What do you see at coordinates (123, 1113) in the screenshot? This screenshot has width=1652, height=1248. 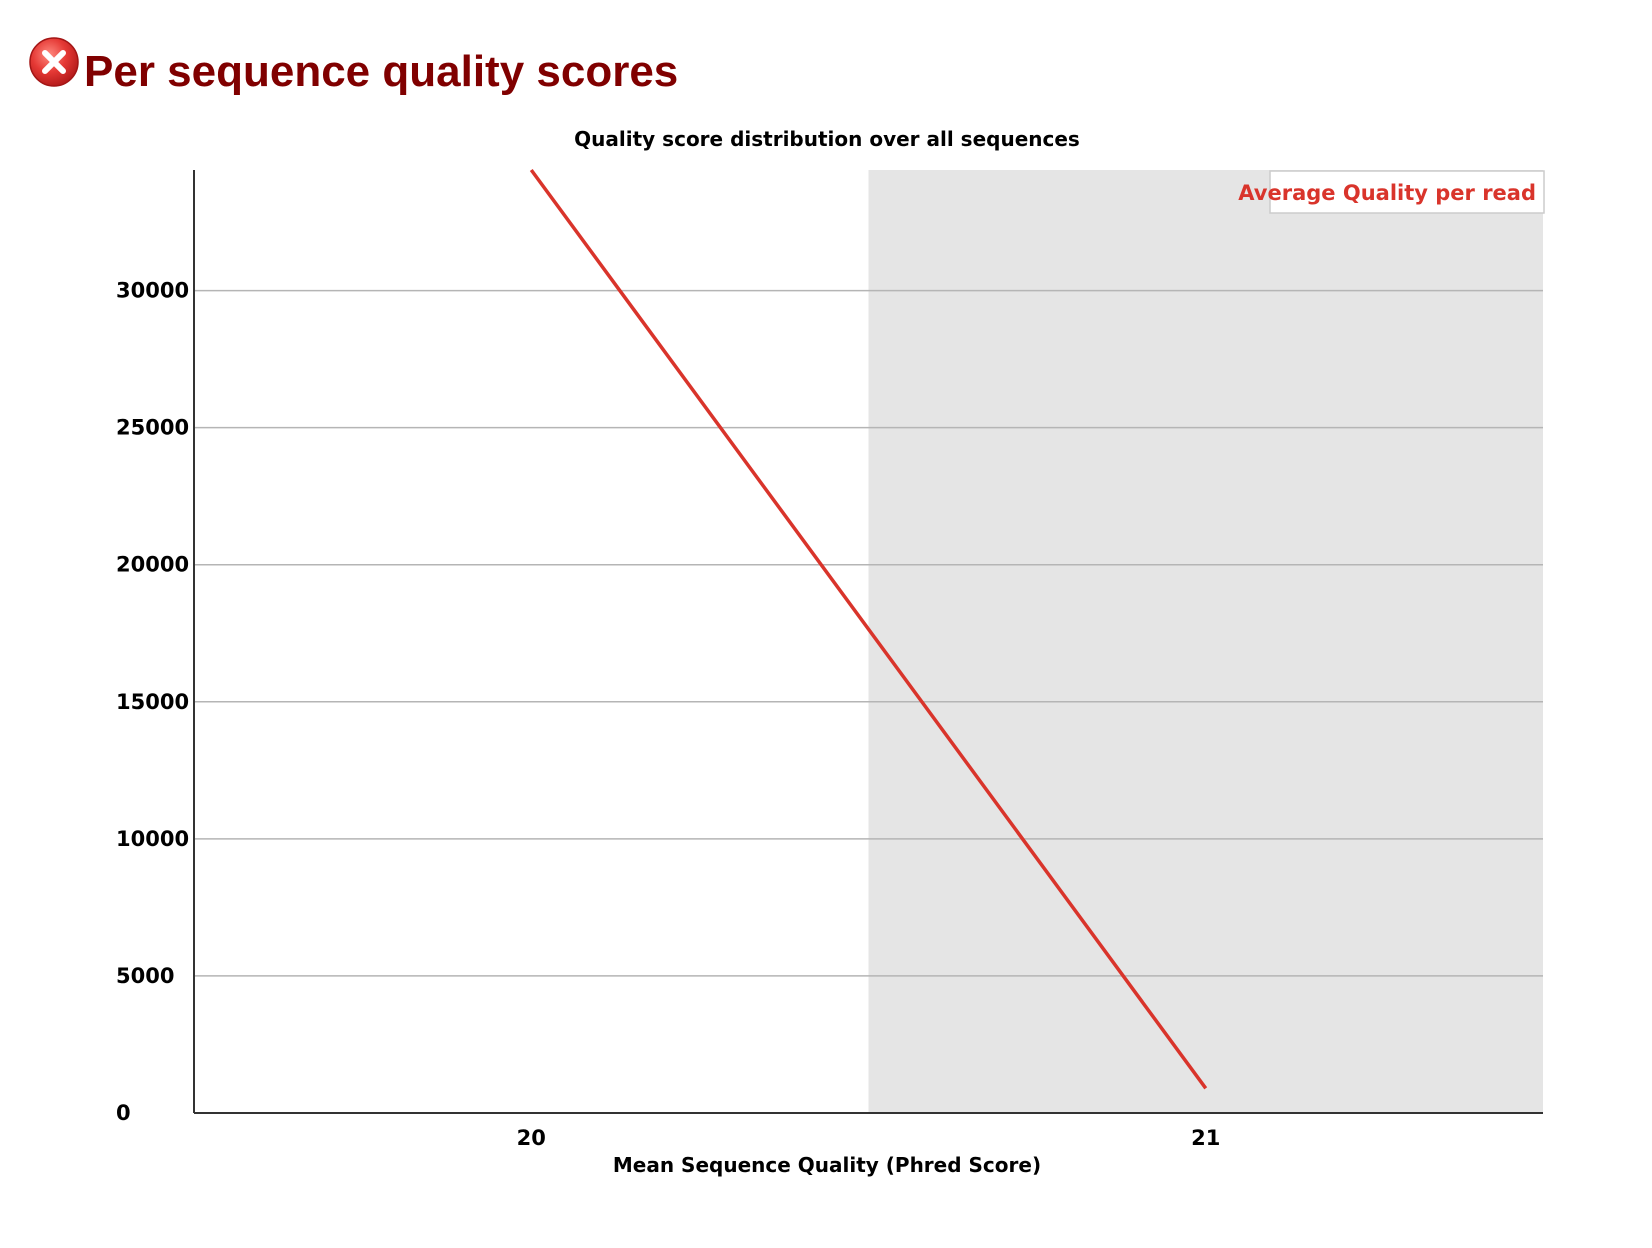 I see `y-tick-label: 0` at bounding box center [123, 1113].